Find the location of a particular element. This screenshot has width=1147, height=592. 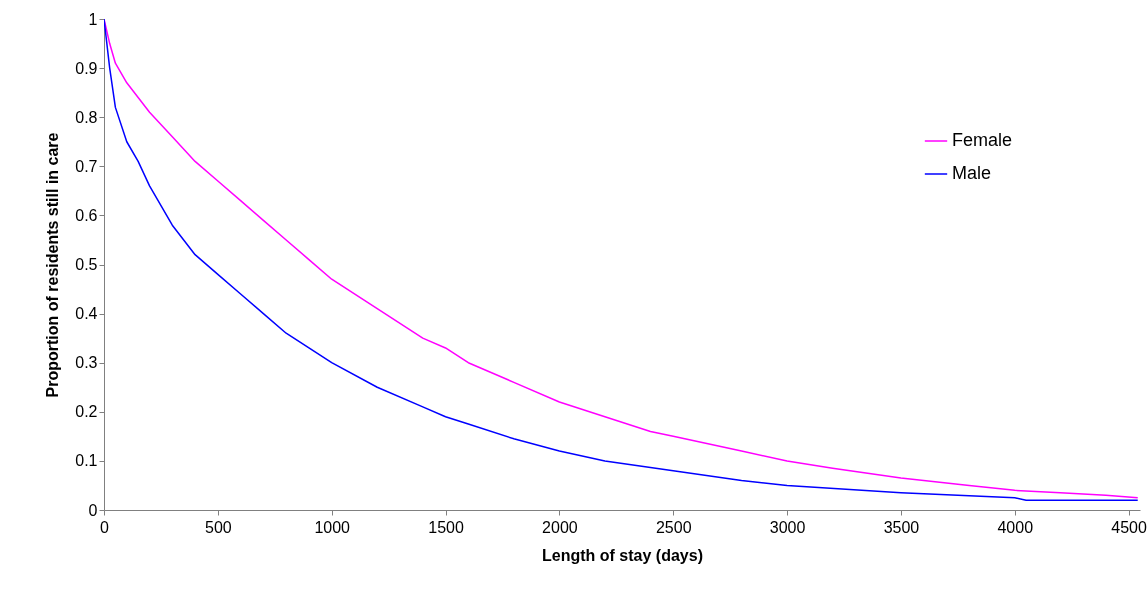

x-tick-label: 1500 is located at coordinates (446, 527).